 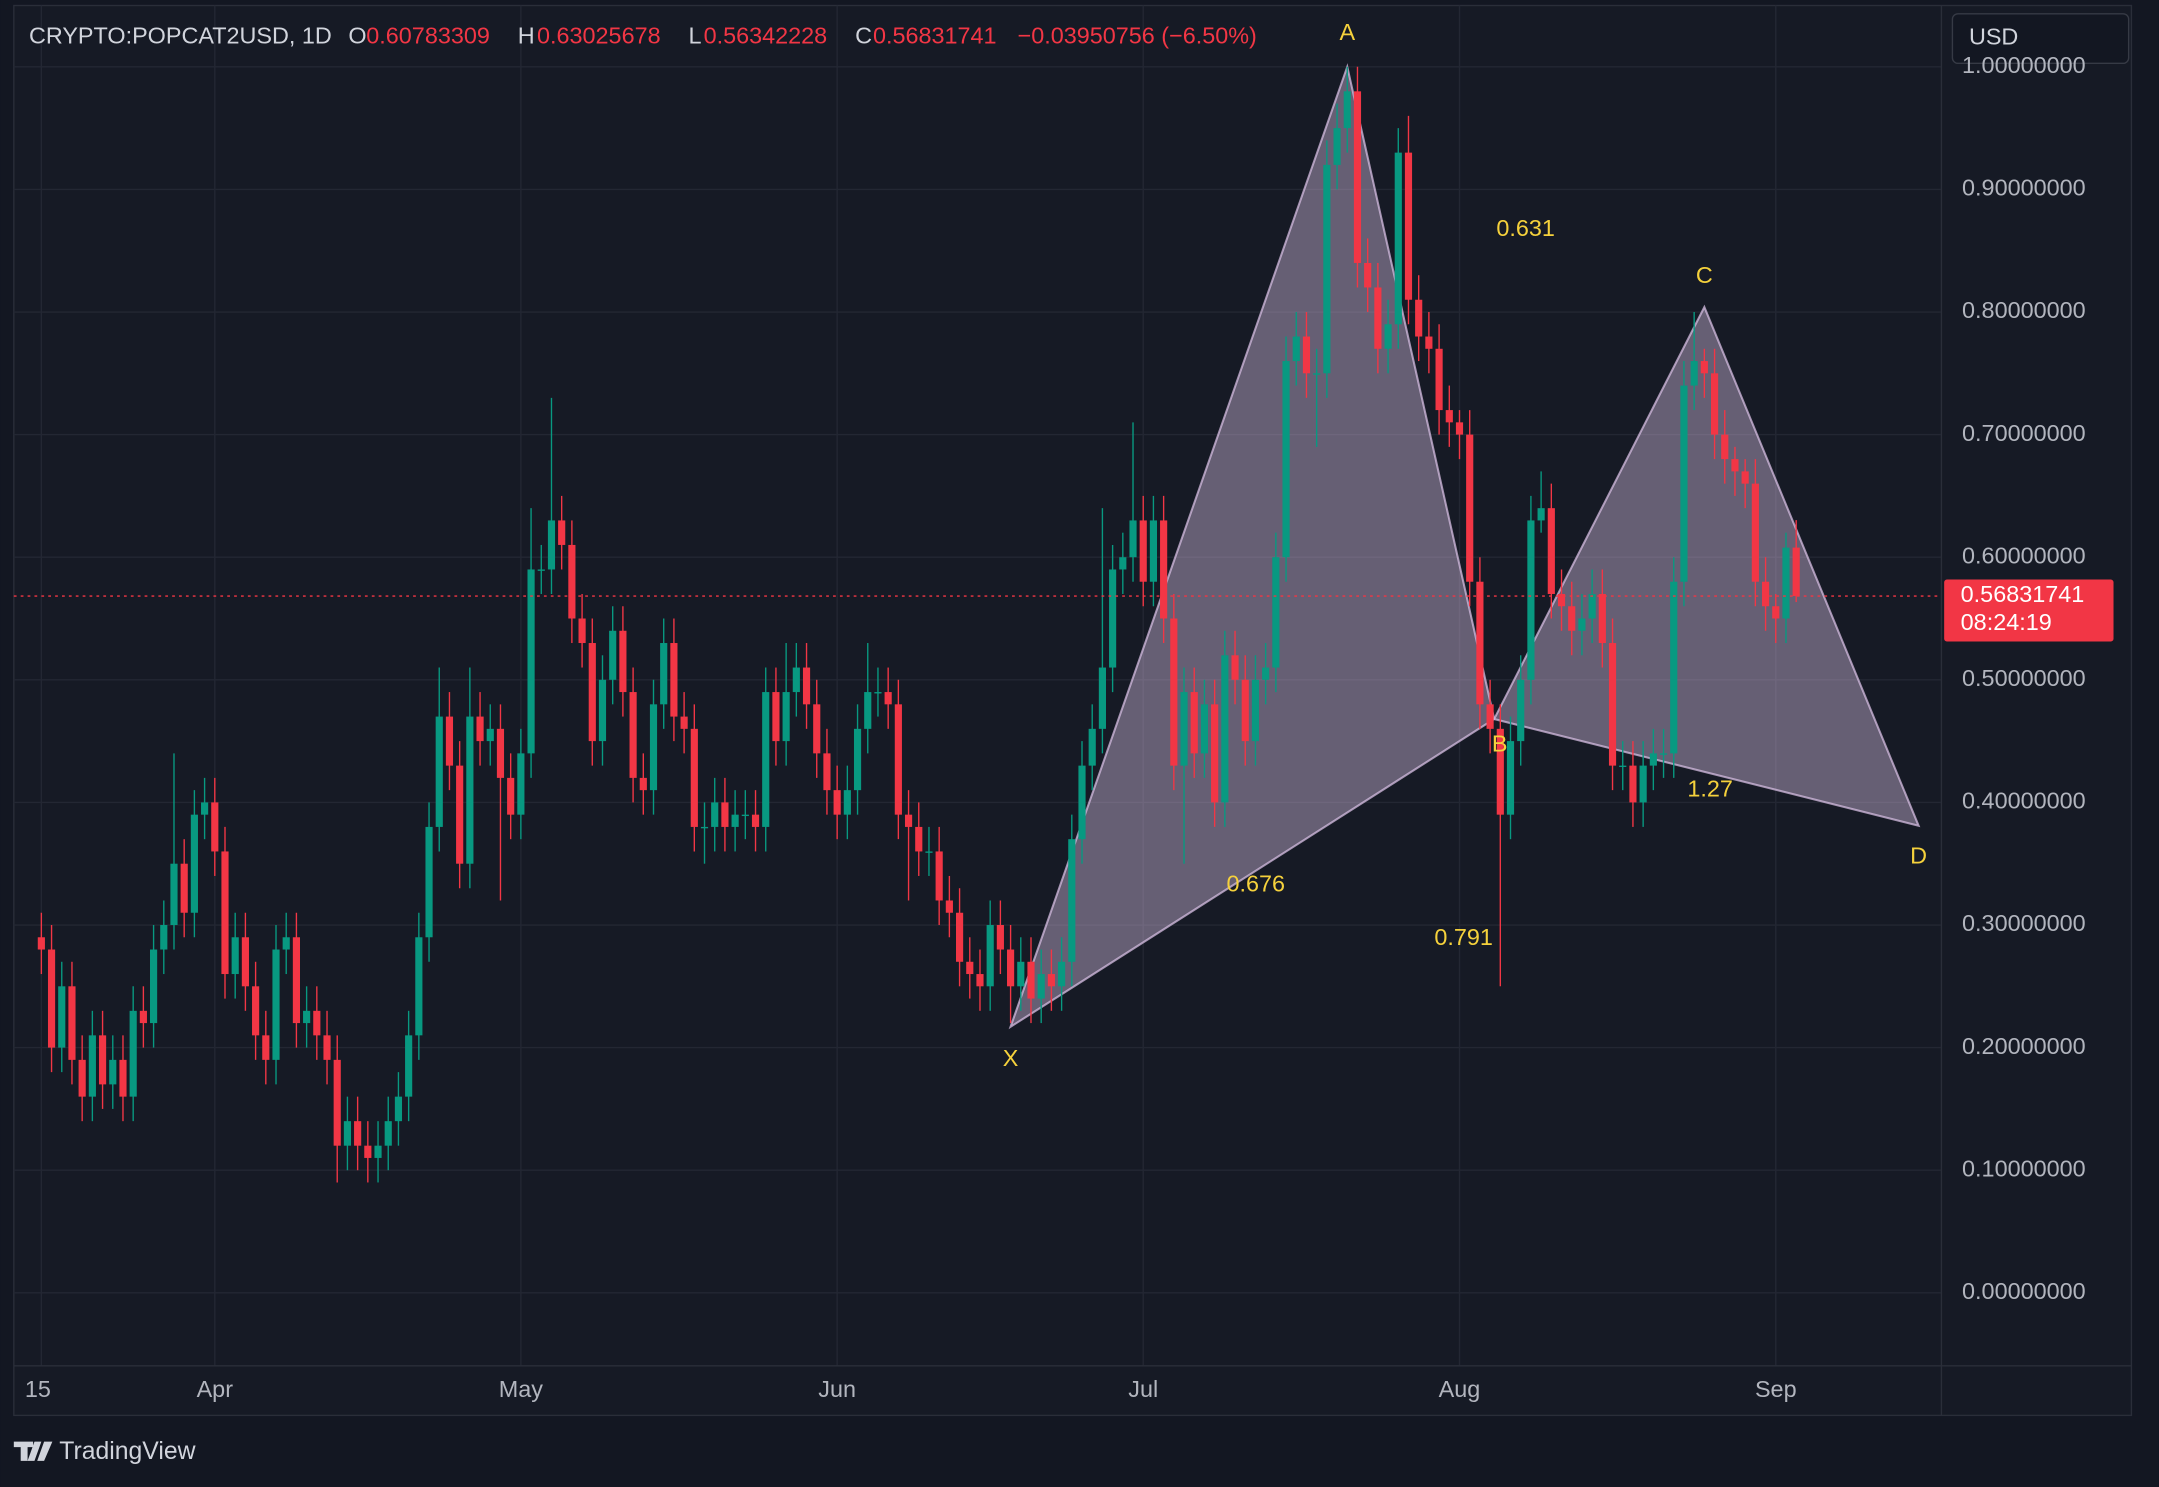 What do you see at coordinates (2024, 801) in the screenshot?
I see `y-tick-label: 0.40000000` at bounding box center [2024, 801].